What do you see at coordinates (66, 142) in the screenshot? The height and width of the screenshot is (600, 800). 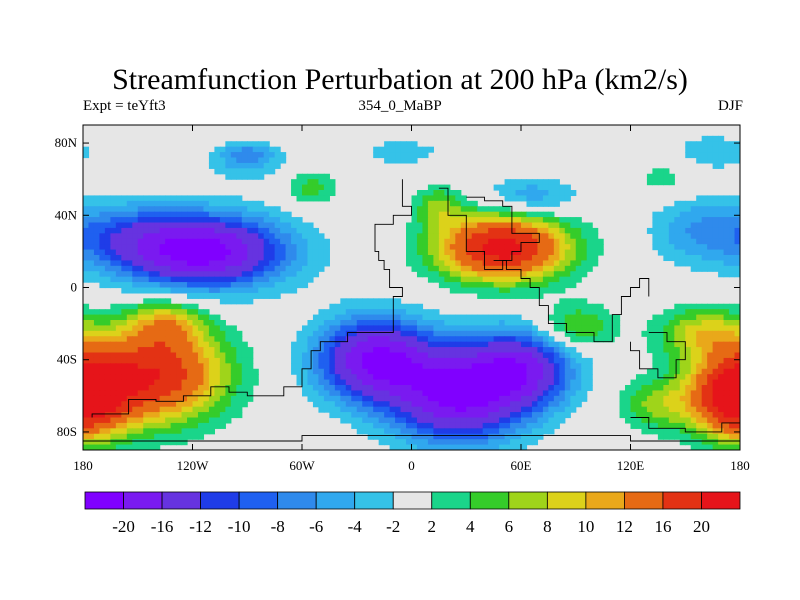 I see `lat-tick-label: 80N` at bounding box center [66, 142].